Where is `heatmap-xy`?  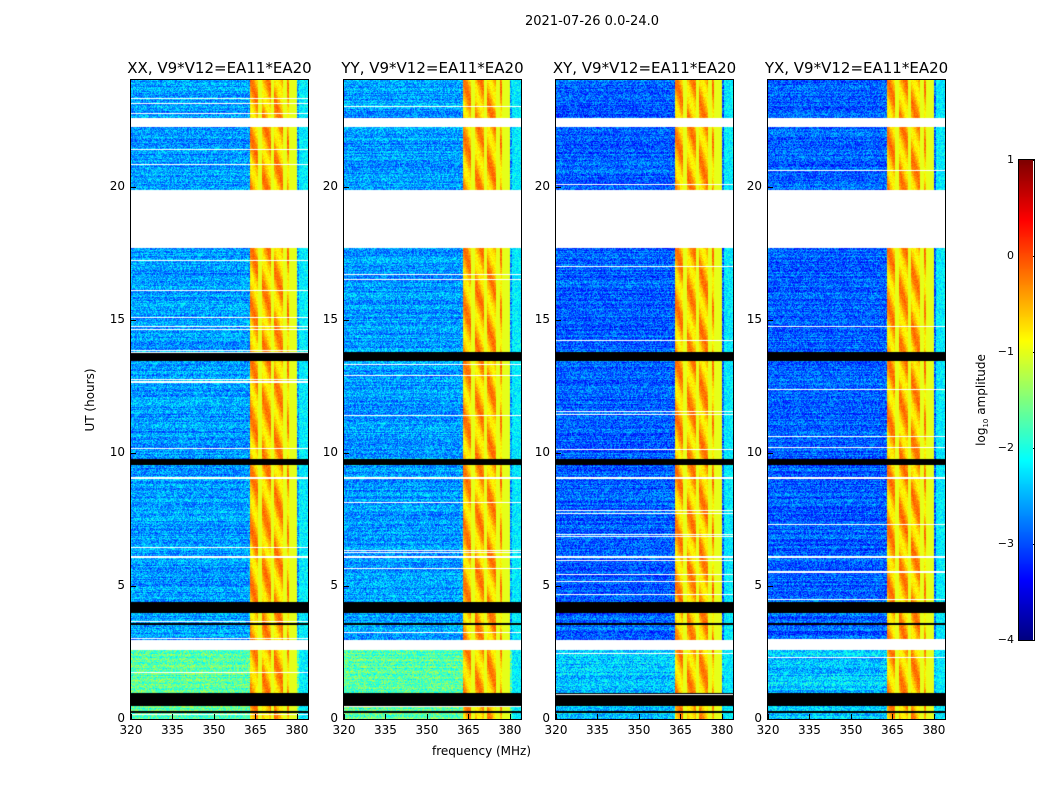
heatmap-xy is located at coordinates (644, 399).